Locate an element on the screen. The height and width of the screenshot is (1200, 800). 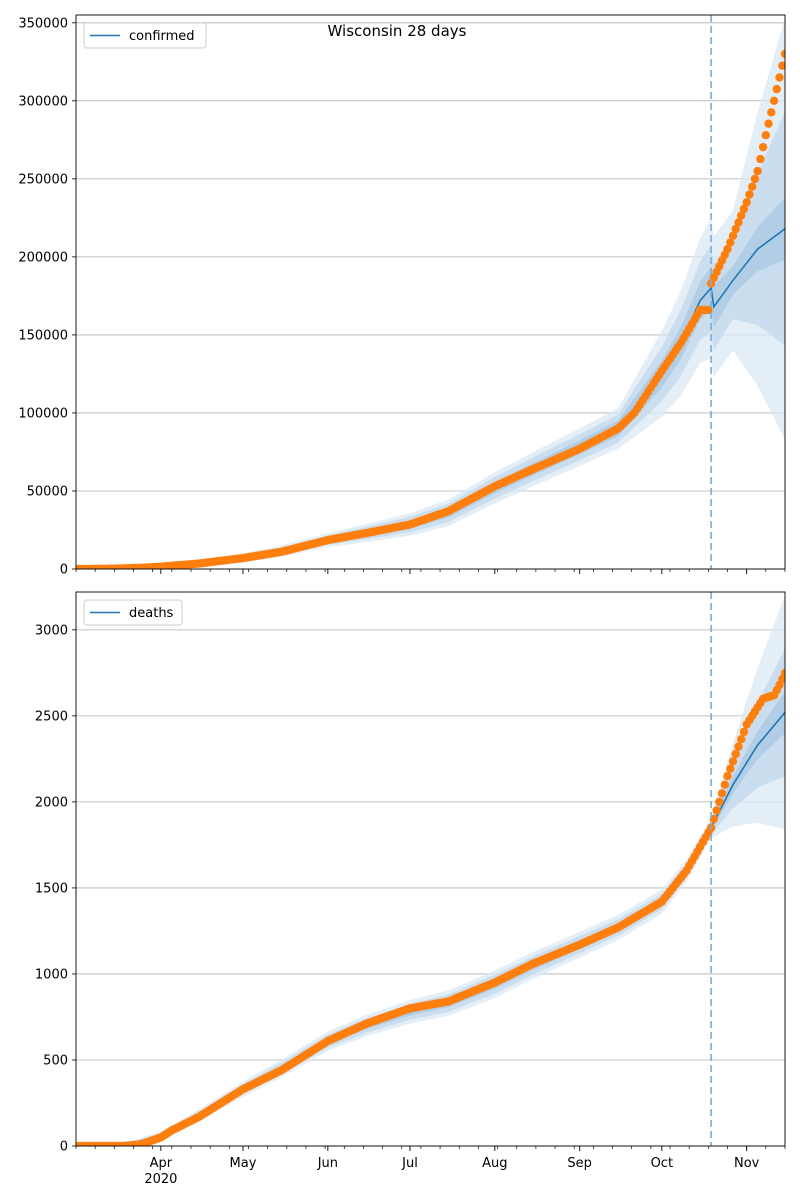
y-tick-label: 300000 is located at coordinates (43, 101).